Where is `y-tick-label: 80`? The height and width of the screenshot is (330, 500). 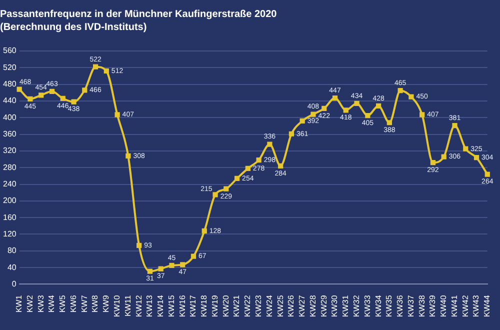 y-tick-label: 80 is located at coordinates (12, 251).